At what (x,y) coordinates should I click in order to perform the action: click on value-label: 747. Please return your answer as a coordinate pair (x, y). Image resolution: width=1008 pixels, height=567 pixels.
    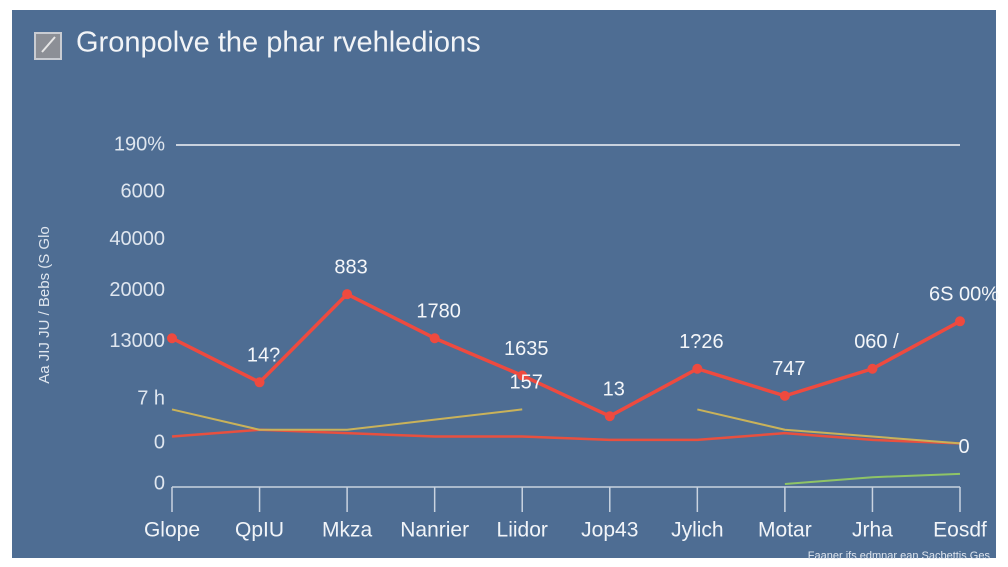
    Looking at the image, I should click on (788, 369).